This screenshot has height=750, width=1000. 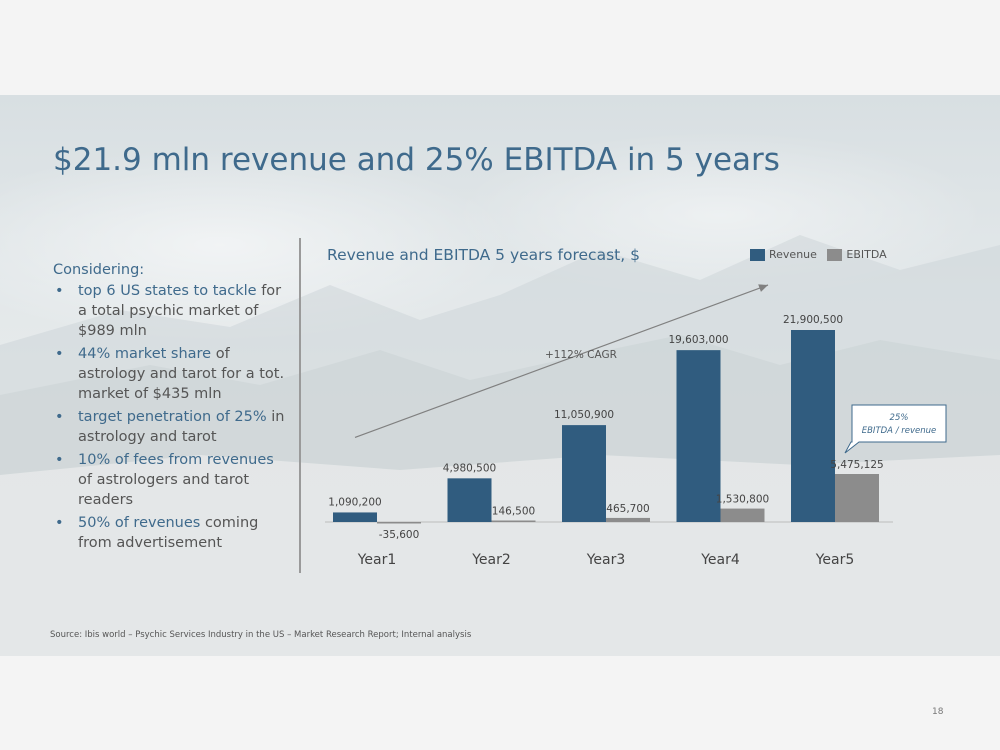 What do you see at coordinates (99, 270) in the screenshot?
I see `considering-heading: Considering:` at bounding box center [99, 270].